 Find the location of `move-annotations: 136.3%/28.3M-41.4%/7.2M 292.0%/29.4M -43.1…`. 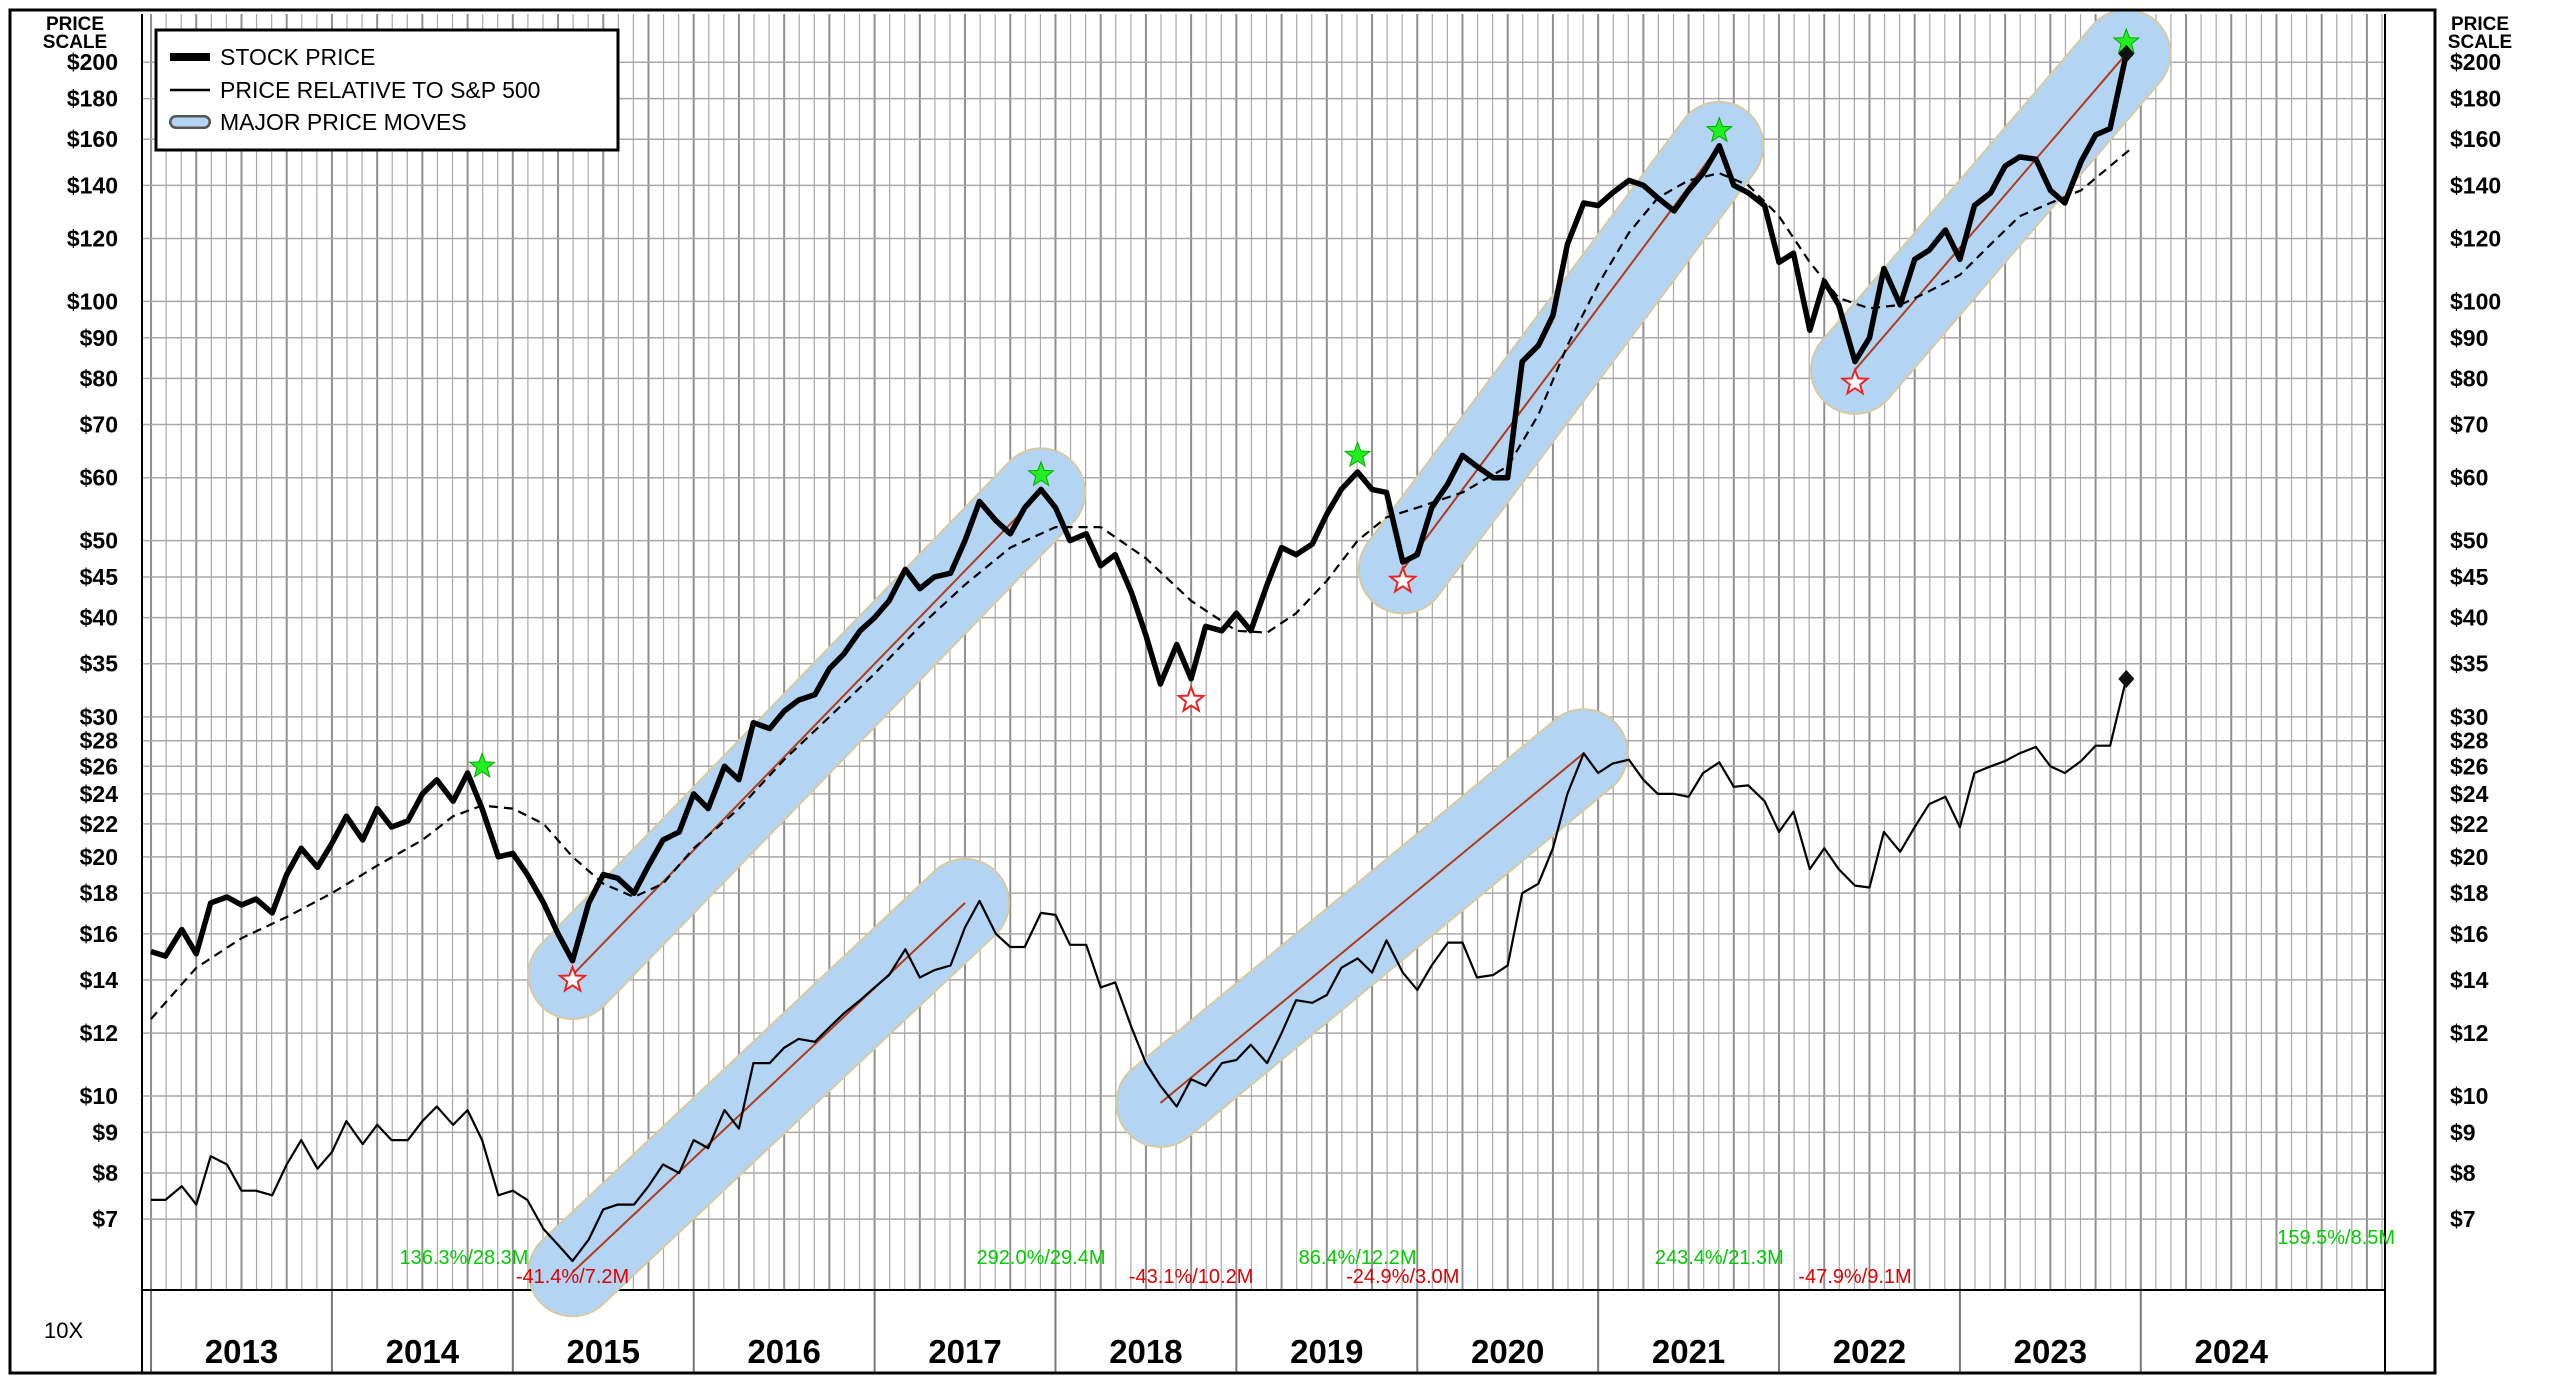

move-annotations: 136.3%/28.3M-41.4%/7.2M 292.0%/29.4M -43.1… is located at coordinates (1397, 1257).